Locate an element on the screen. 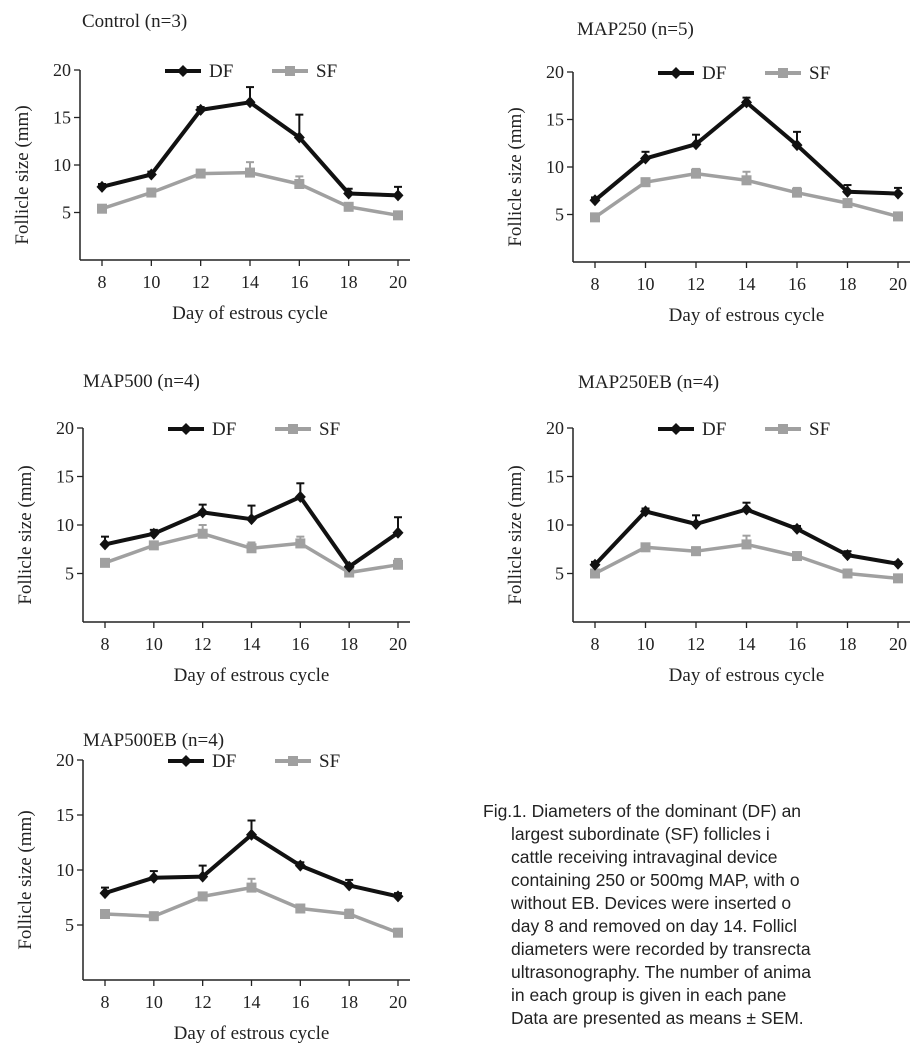 Image resolution: width=914 pixels, height=1048 pixels. chart-title: MAP500EB (n=4) is located at coordinates (153, 740).